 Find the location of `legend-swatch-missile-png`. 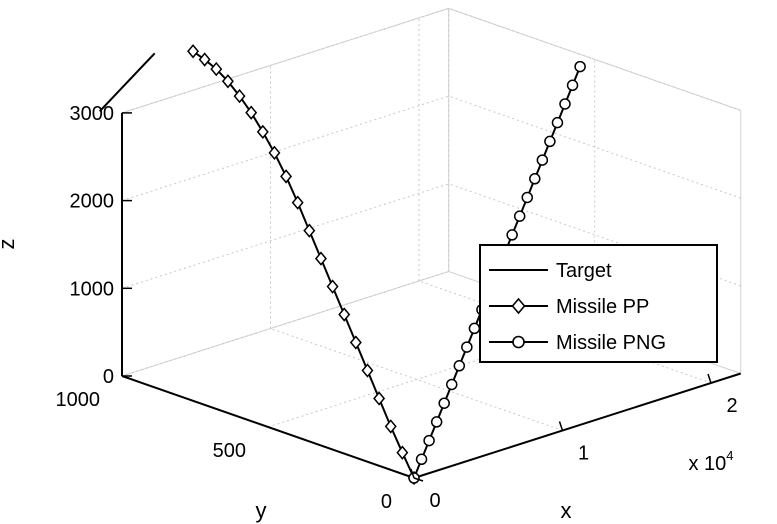

legend-swatch-missile-png is located at coordinates (518, 342).